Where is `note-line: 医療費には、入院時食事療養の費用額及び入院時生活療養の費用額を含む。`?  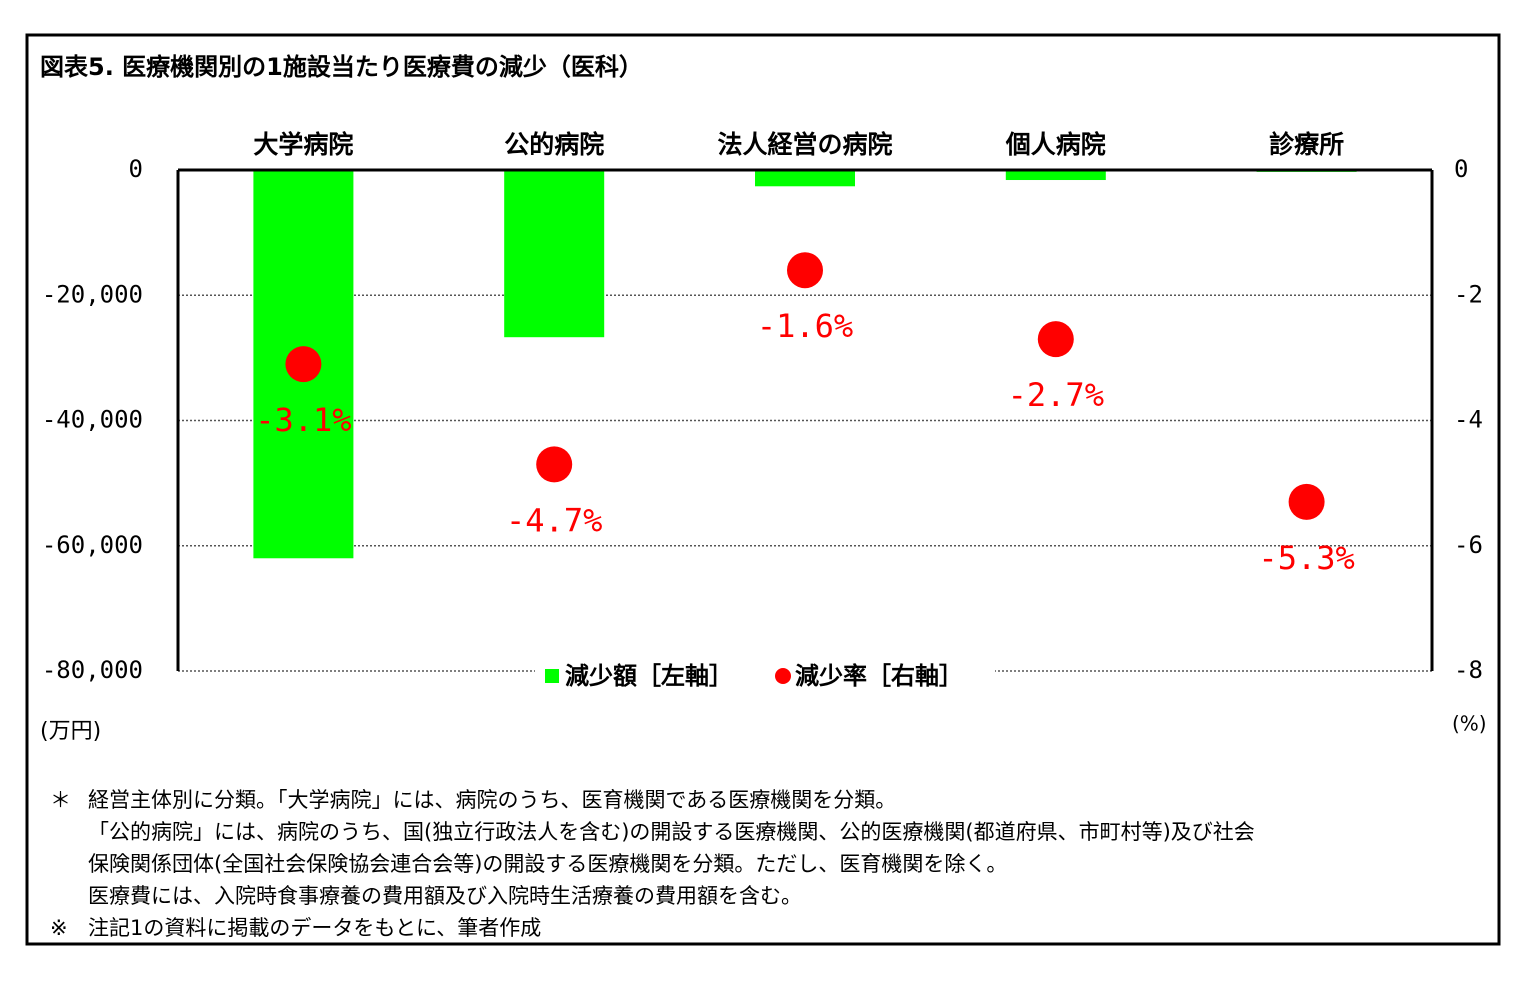 note-line: 医療費には、入院時食事療養の費用額及び入院時生活療養の費用額を含む。 is located at coordinates (445, 896).